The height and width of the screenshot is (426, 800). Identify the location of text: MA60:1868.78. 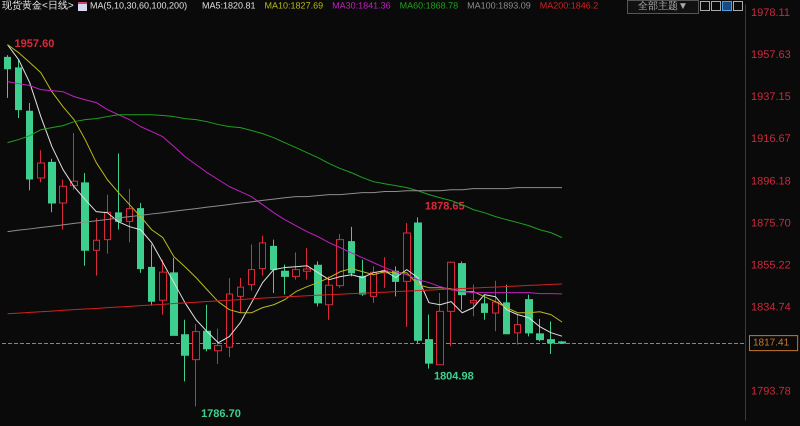
(429, 5).